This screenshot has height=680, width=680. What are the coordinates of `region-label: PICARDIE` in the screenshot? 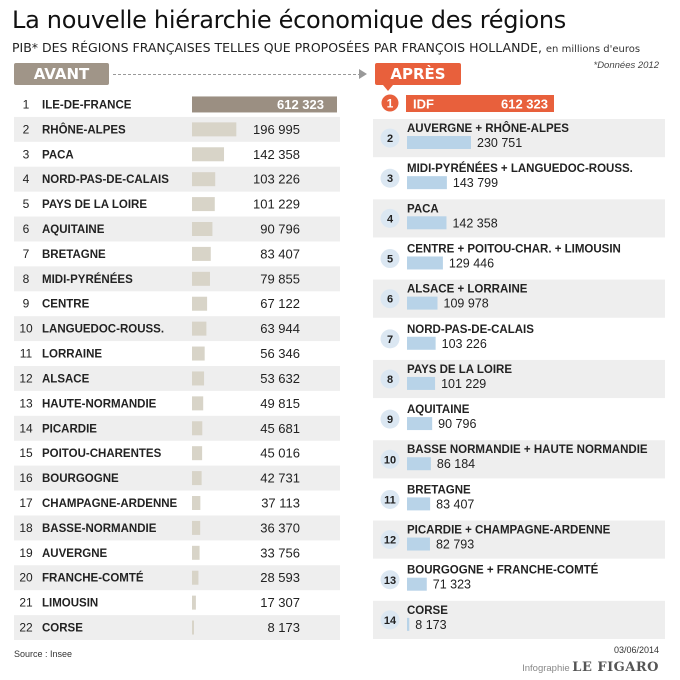 It's located at (69, 429).